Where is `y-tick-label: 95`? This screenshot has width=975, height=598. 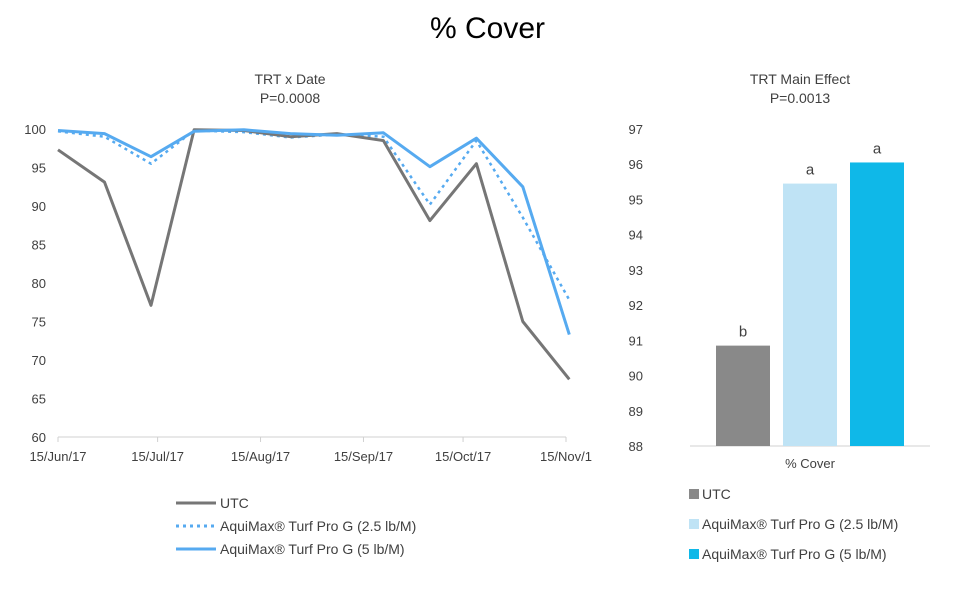 y-tick-label: 95 is located at coordinates (39, 168).